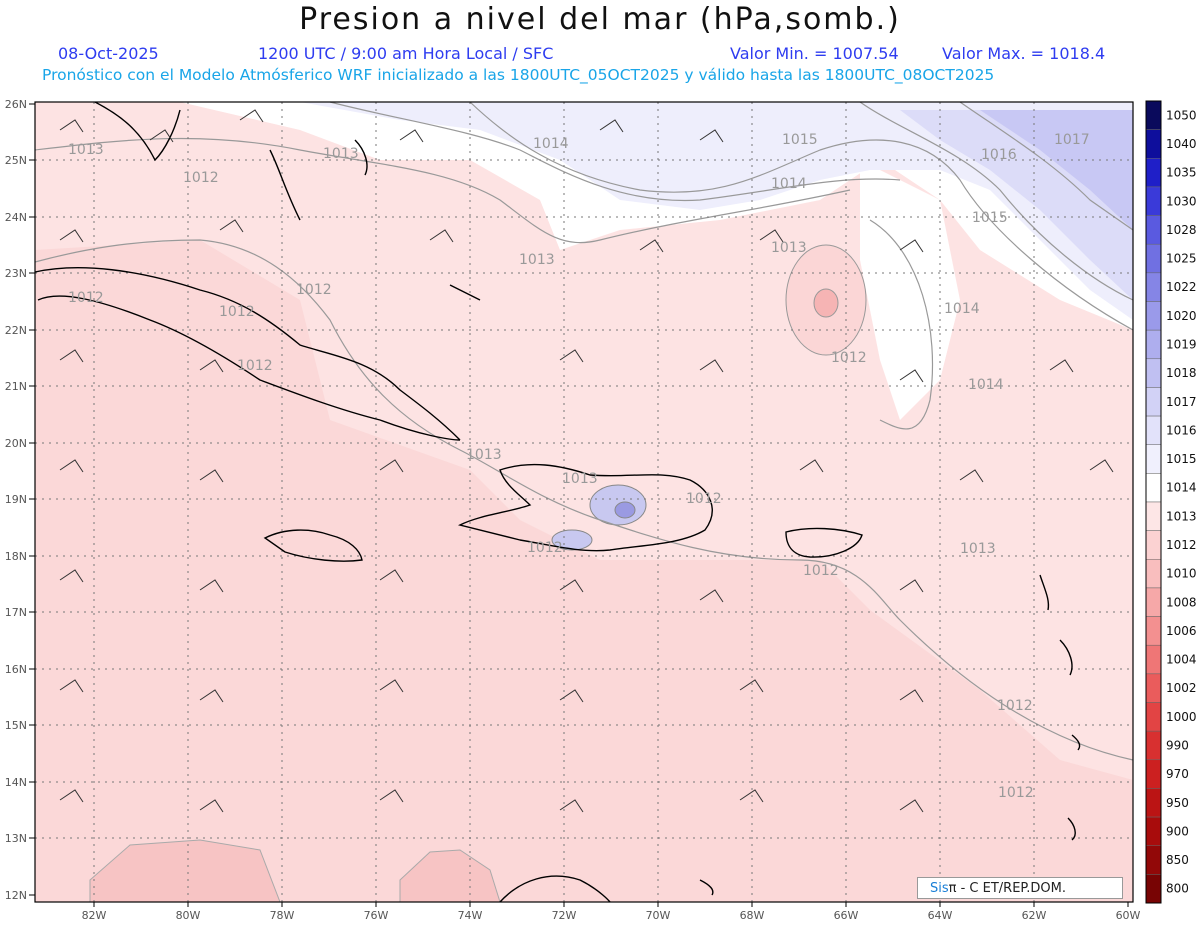 The width and height of the screenshot is (1200, 927). What do you see at coordinates (1181, 230) in the screenshot?
I see `colorbar-label: 1028` at bounding box center [1181, 230].